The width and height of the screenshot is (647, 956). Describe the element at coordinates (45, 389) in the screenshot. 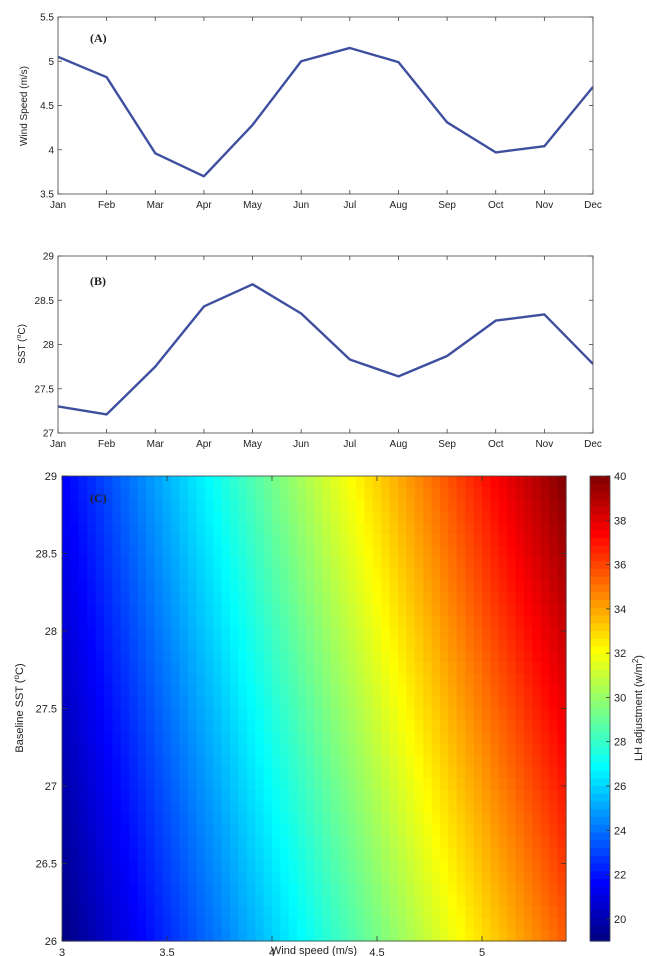

I see `panel-b-y-tick-label: 27.5` at that location.